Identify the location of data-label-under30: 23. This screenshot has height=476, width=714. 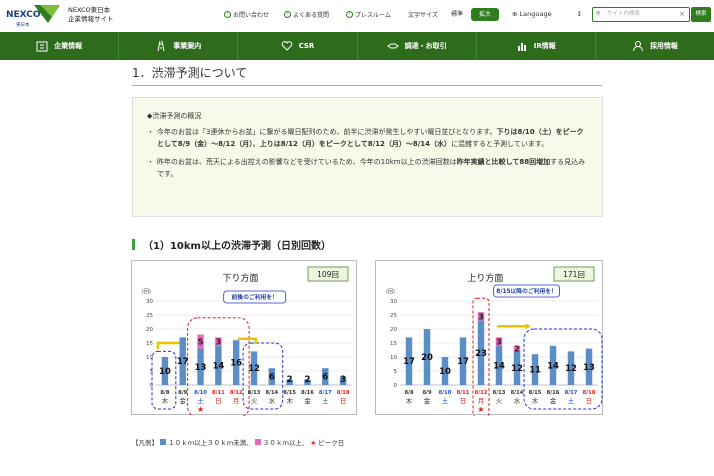
(481, 354).